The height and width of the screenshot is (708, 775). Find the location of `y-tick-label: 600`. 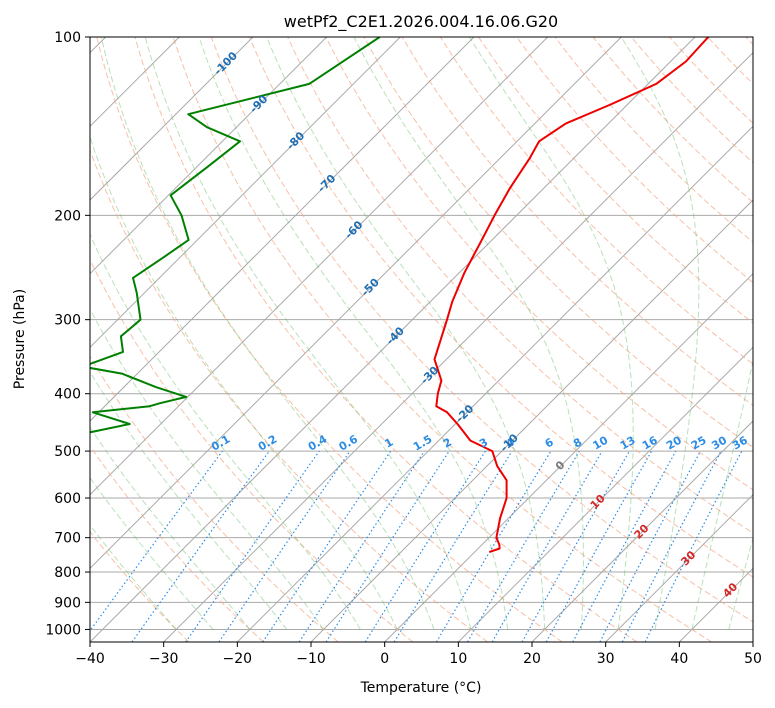

y-tick-label: 600 is located at coordinates (67, 499).